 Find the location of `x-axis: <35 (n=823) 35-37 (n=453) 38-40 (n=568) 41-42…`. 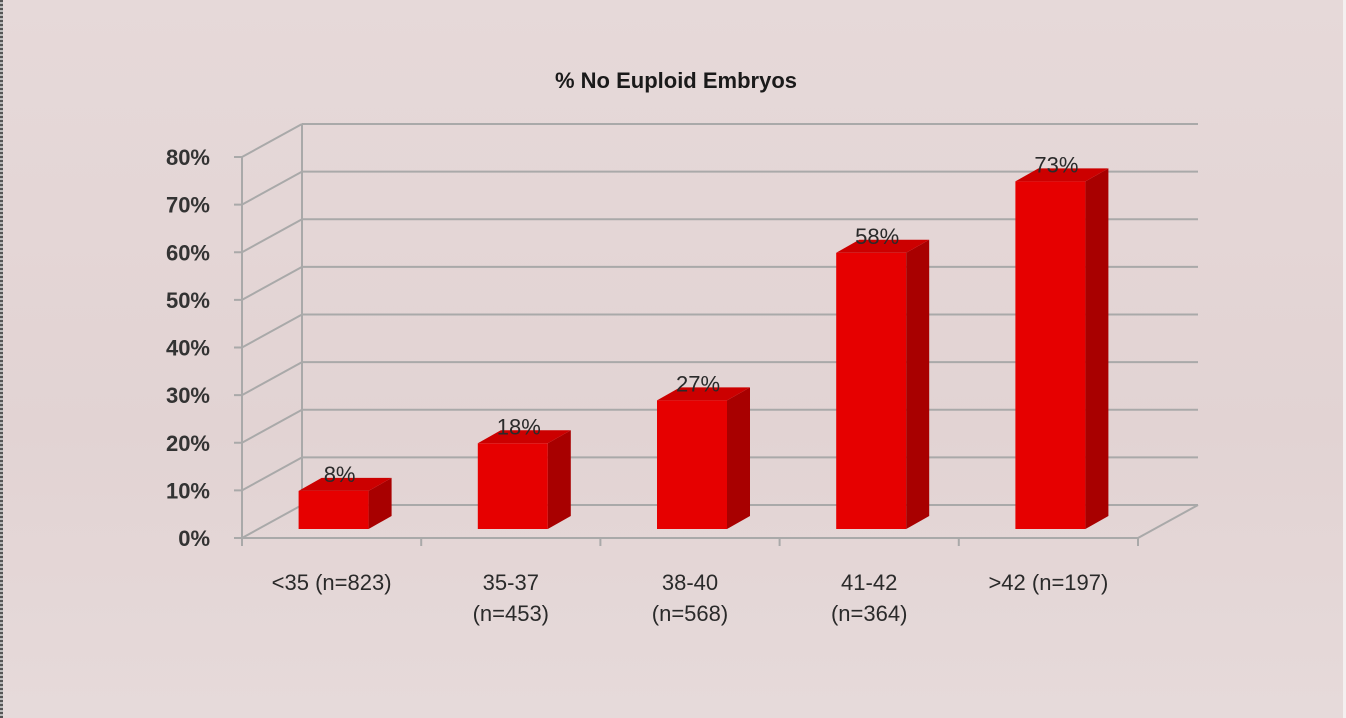

x-axis: <35 (n=823) 35-37 (n=453) 38-40 (n=568) 41-42… is located at coordinates (720, 565).